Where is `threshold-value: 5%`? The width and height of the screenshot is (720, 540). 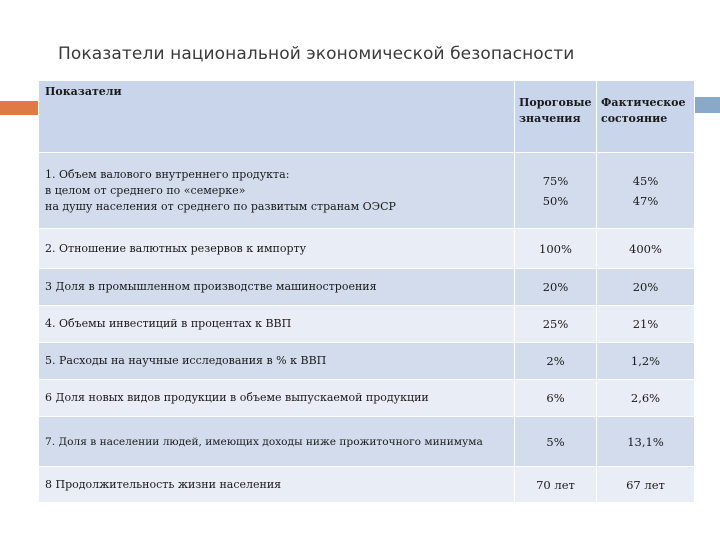
threshold-value: 5% is located at coordinates (555, 441).